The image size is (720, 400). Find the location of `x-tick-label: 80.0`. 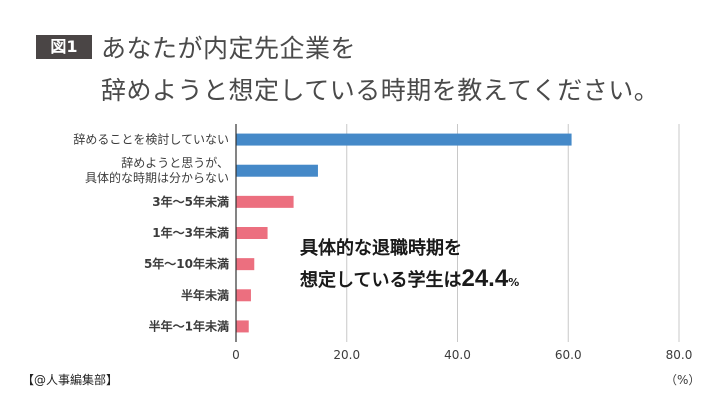

x-tick-label: 80.0 is located at coordinates (679, 355).